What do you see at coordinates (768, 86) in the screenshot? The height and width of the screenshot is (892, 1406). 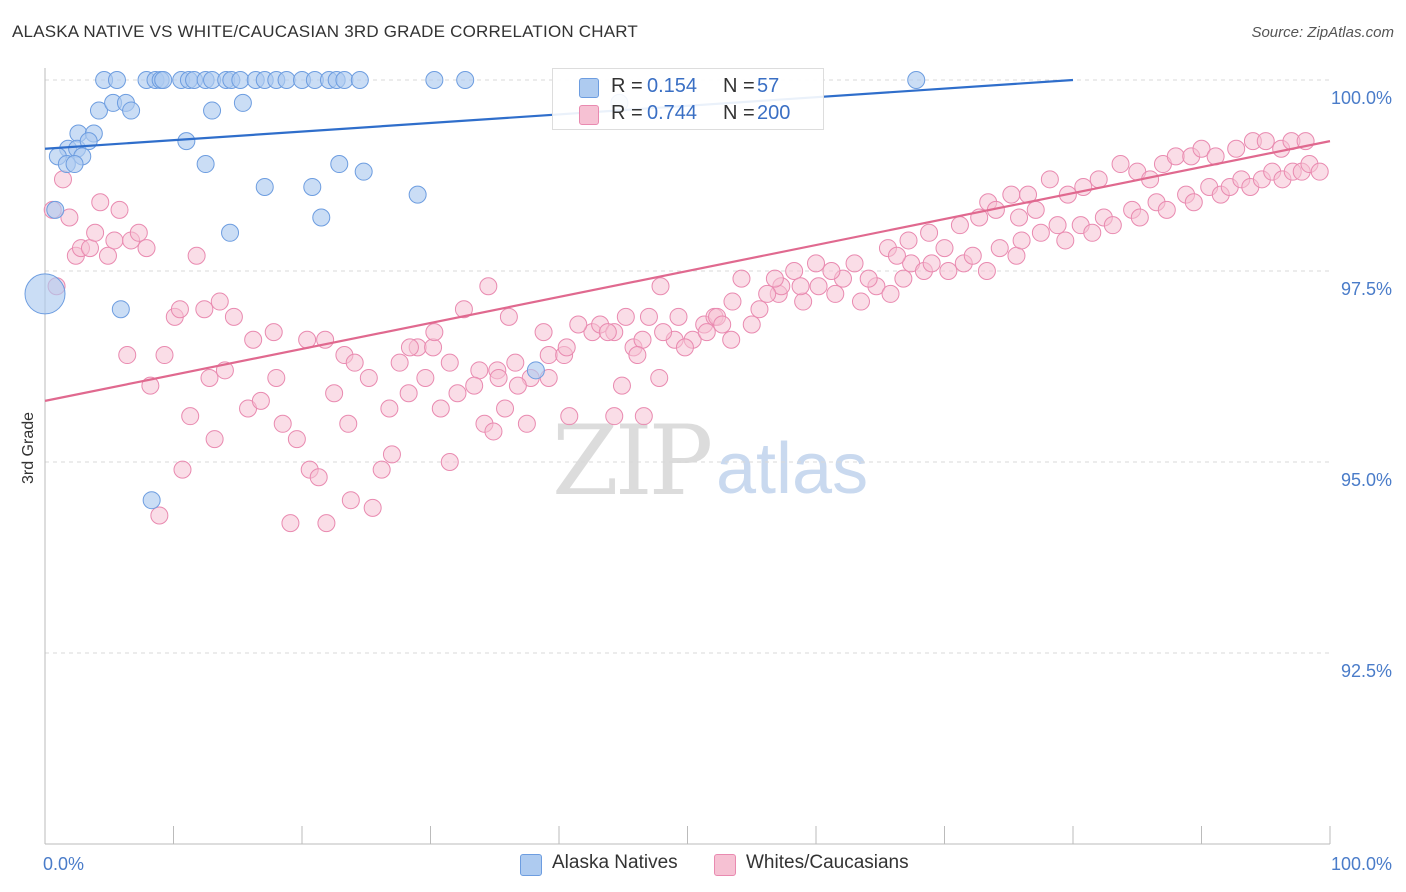 I see `legend-n-value-alaska: 57` at bounding box center [768, 86].